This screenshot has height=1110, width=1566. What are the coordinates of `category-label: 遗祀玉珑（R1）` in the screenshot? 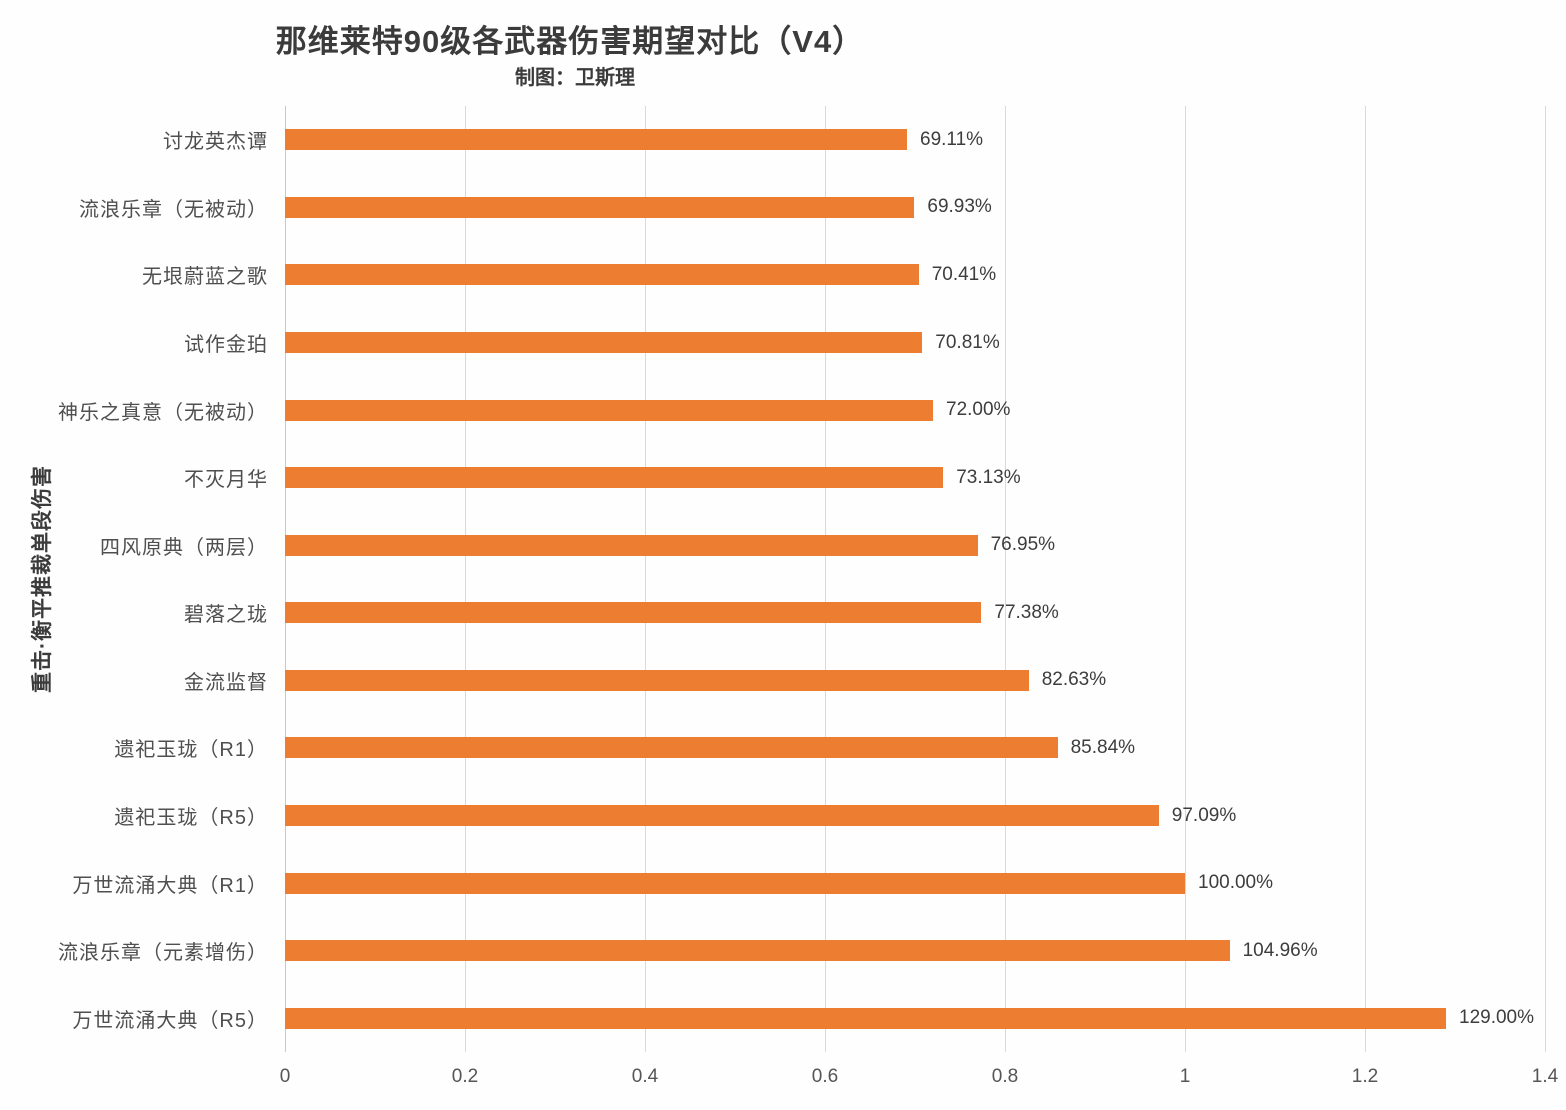 It's located at (191, 750).